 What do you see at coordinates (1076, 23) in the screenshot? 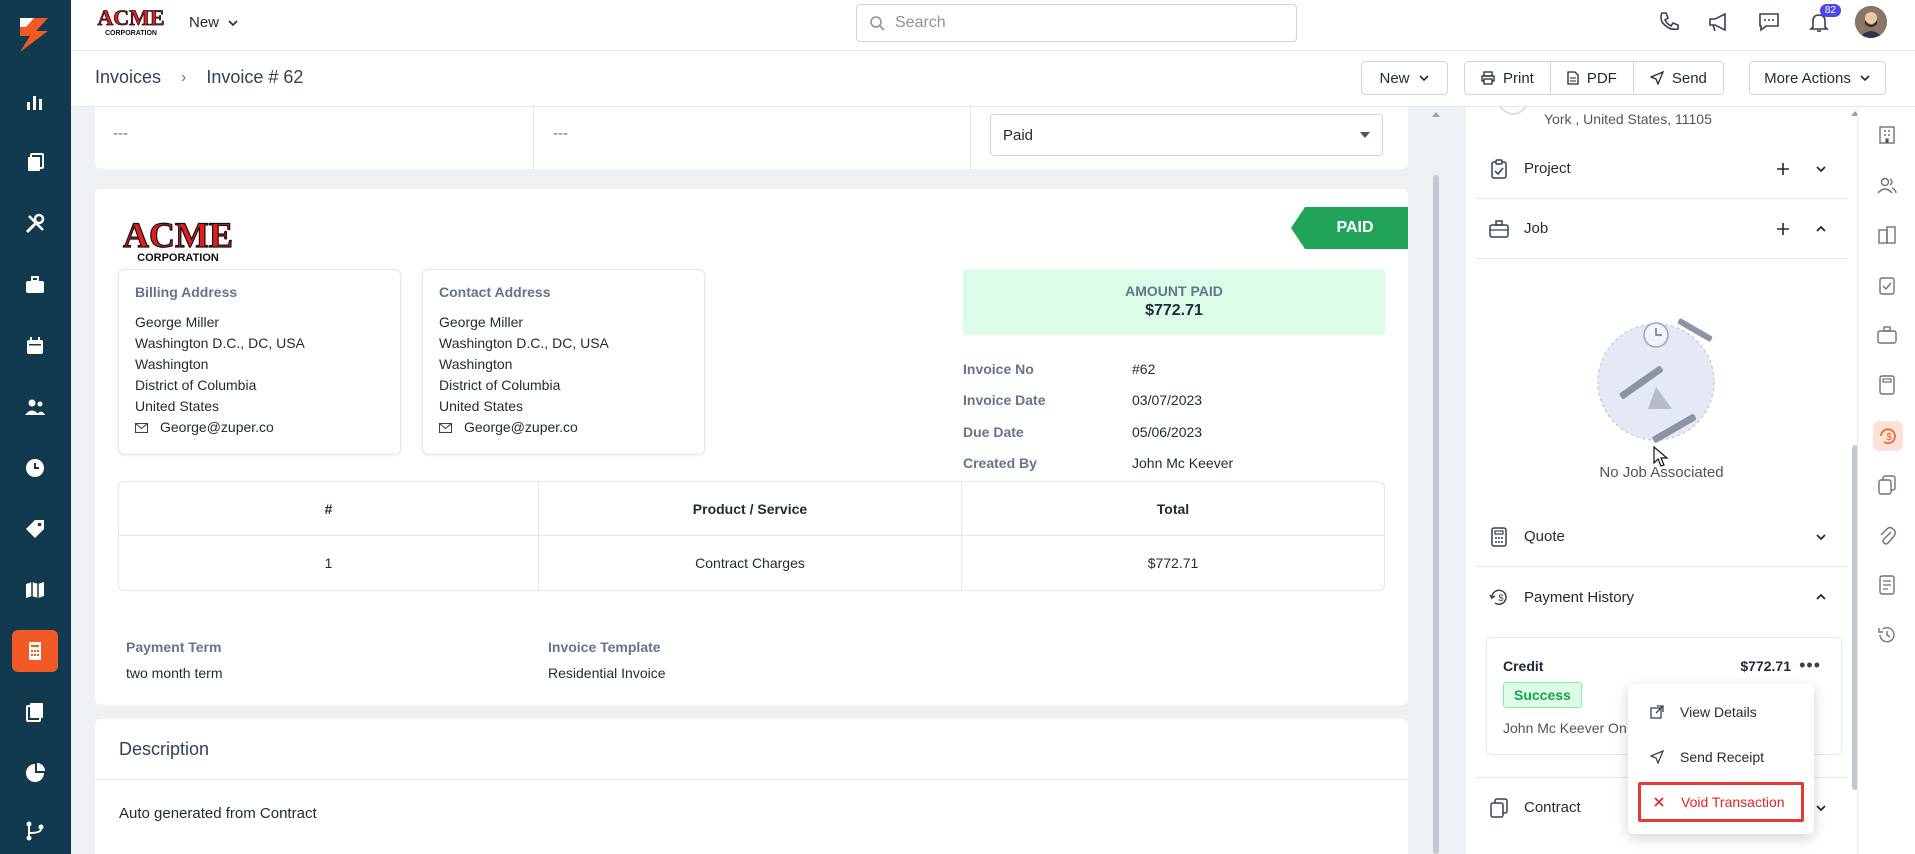
I see `search-input: Search` at bounding box center [1076, 23].